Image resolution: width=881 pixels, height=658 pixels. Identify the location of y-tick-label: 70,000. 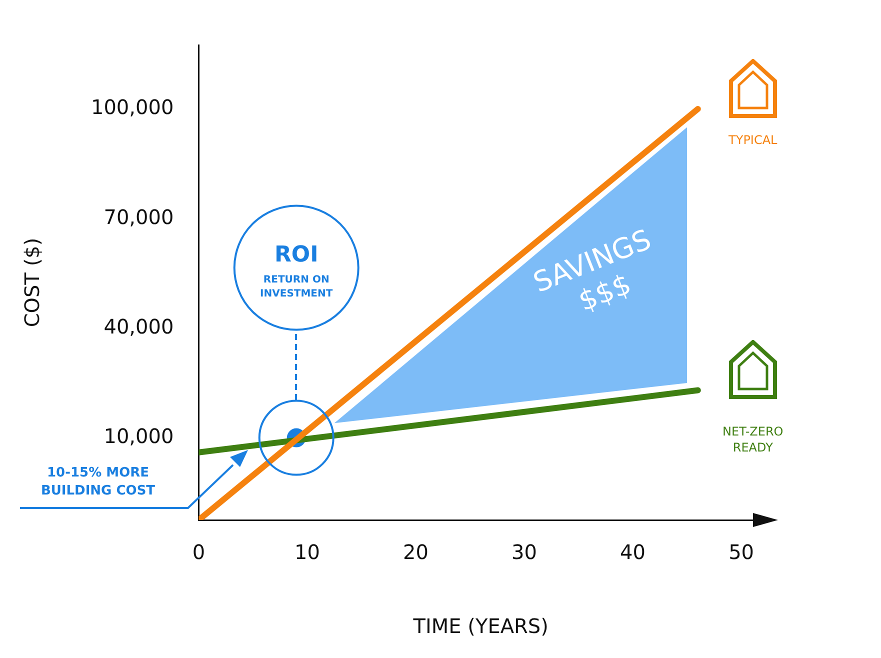
(139, 216).